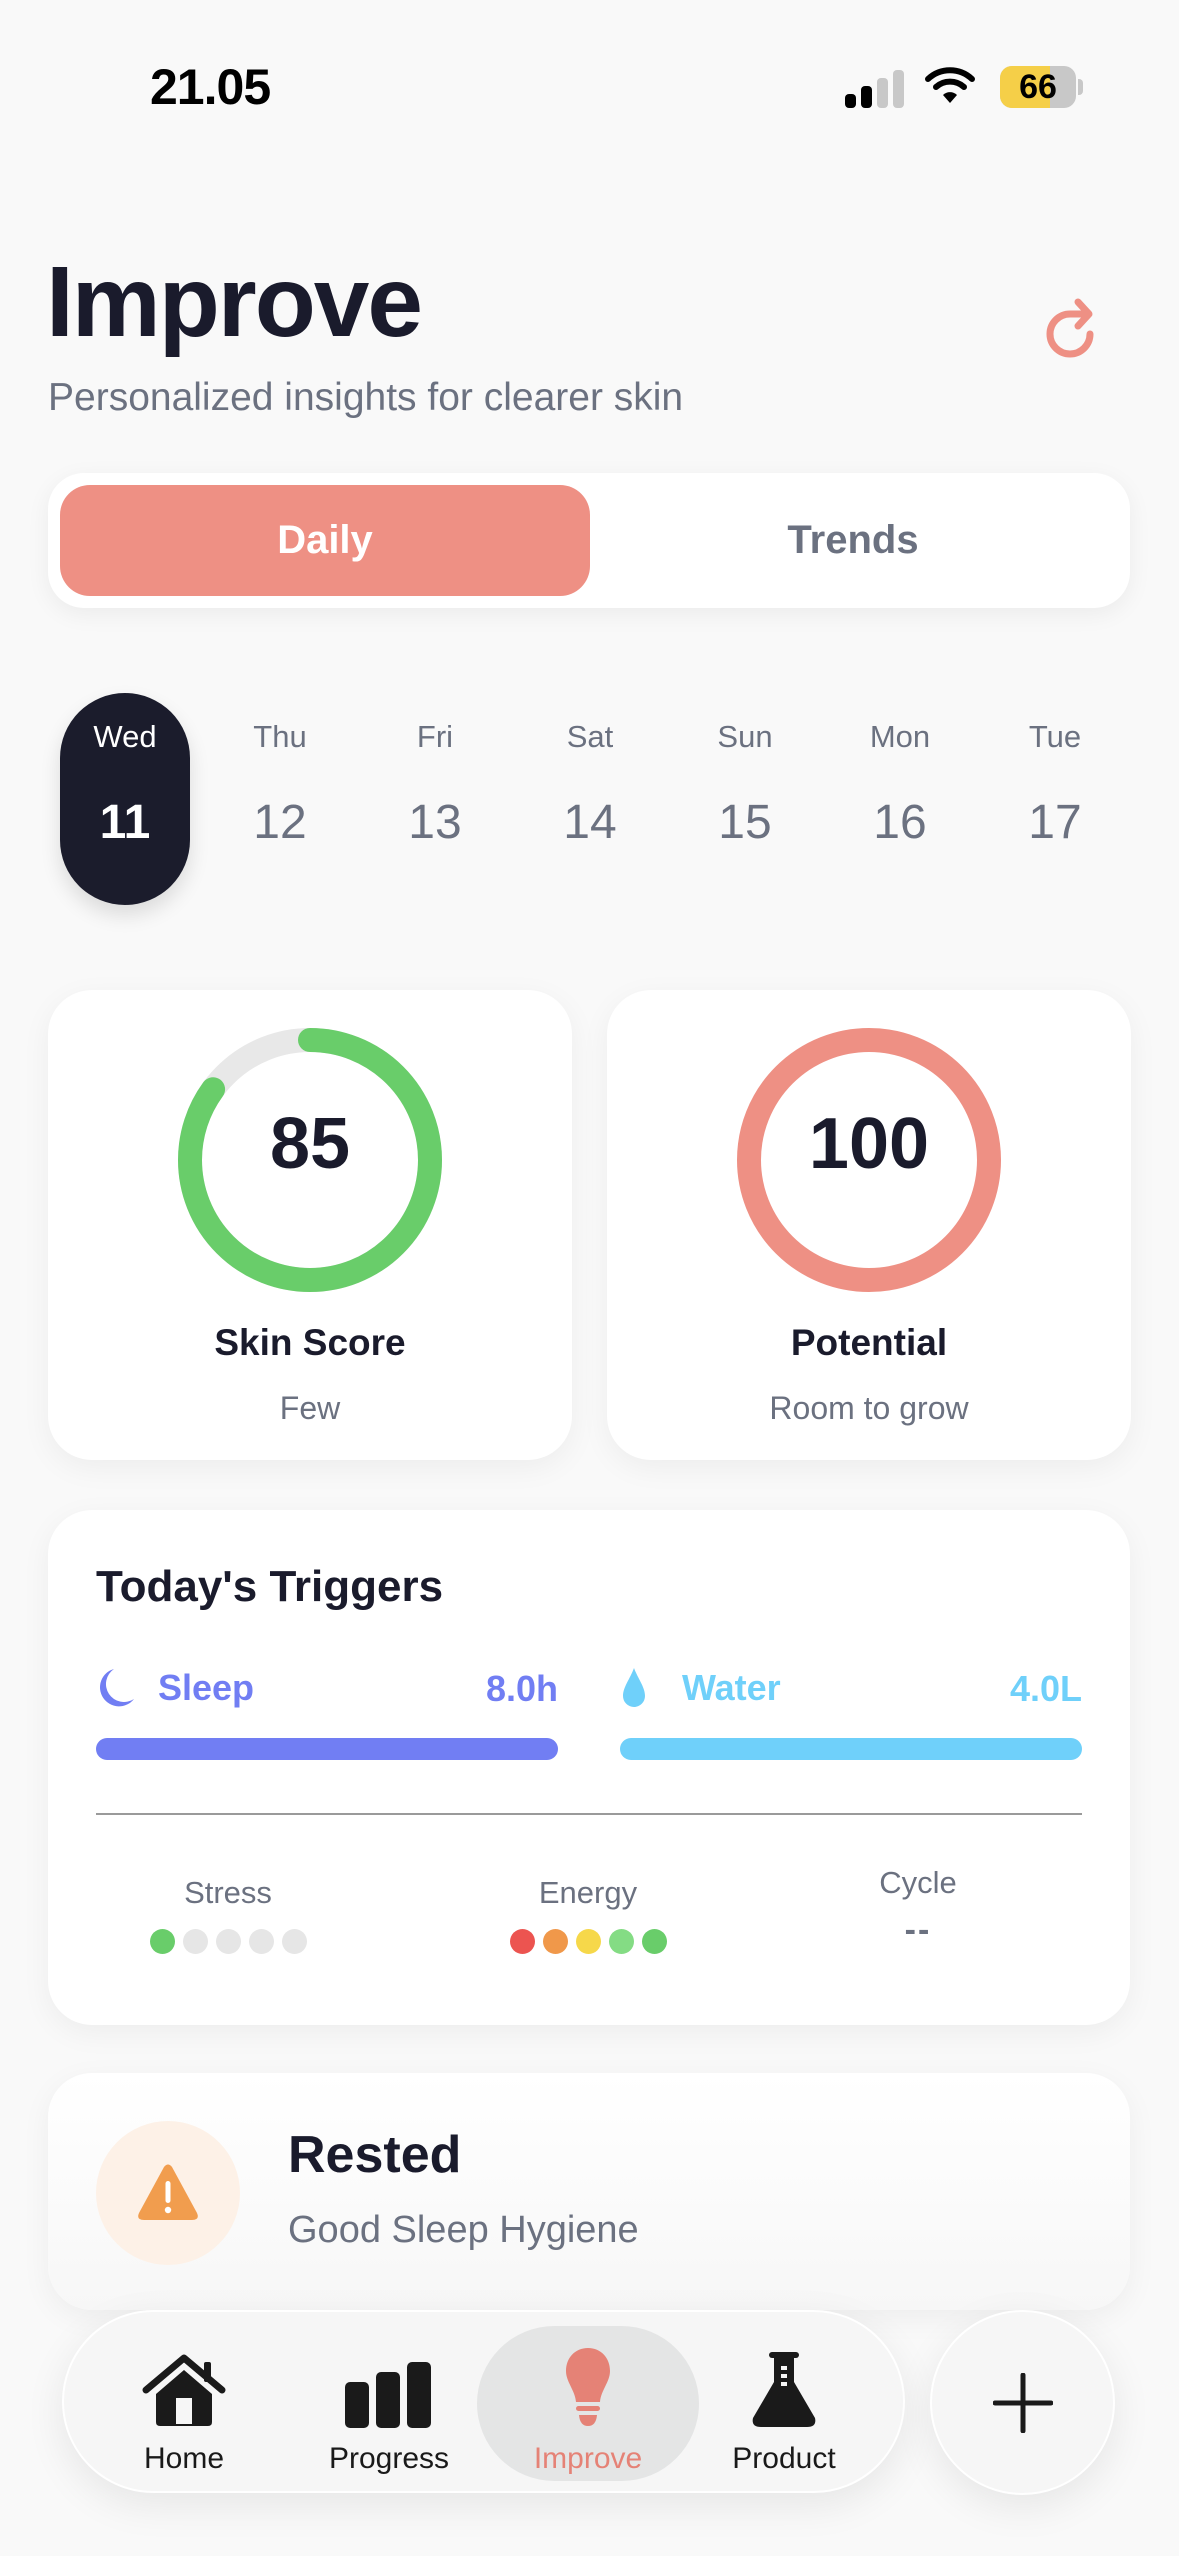  I want to click on day-name: Fri, so click(435, 736).